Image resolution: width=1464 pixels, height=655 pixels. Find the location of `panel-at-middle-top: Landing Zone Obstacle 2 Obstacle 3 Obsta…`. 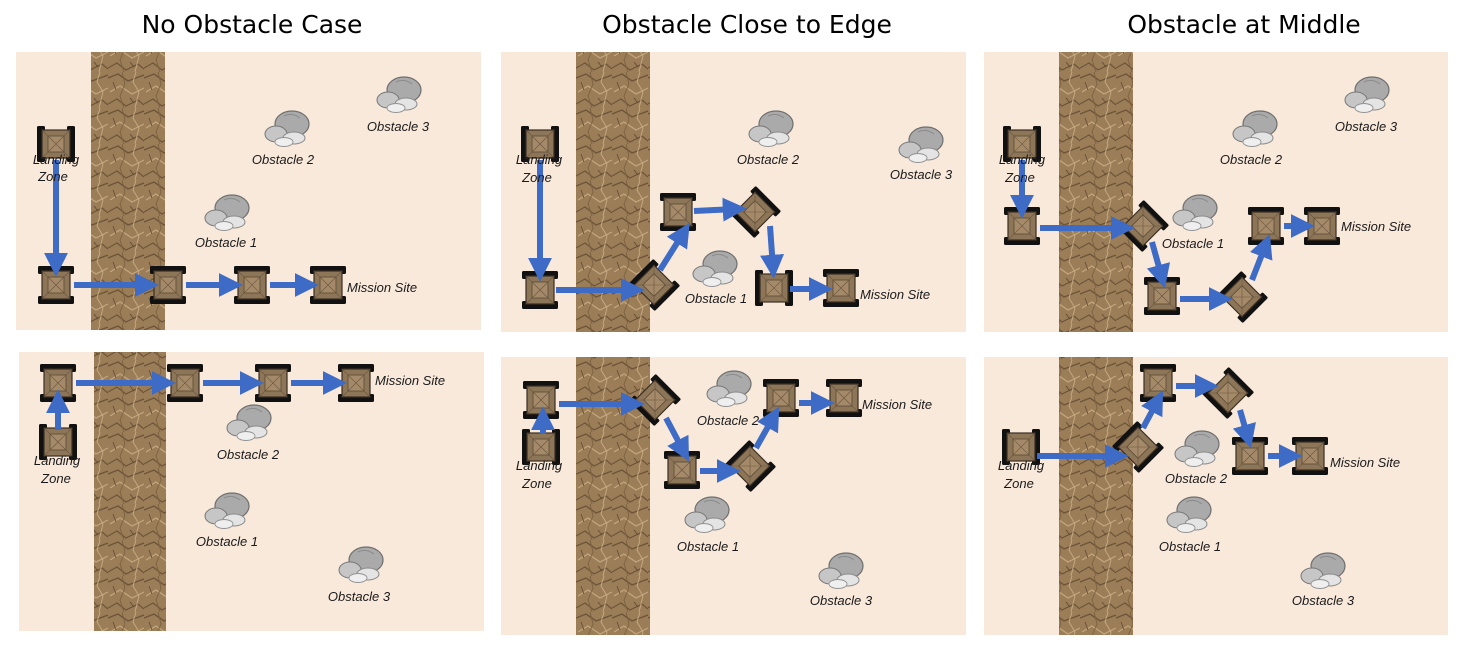

panel-at-middle-top: Landing Zone Obstacle 2 Obstacle 3 Obsta… is located at coordinates (1216, 192).